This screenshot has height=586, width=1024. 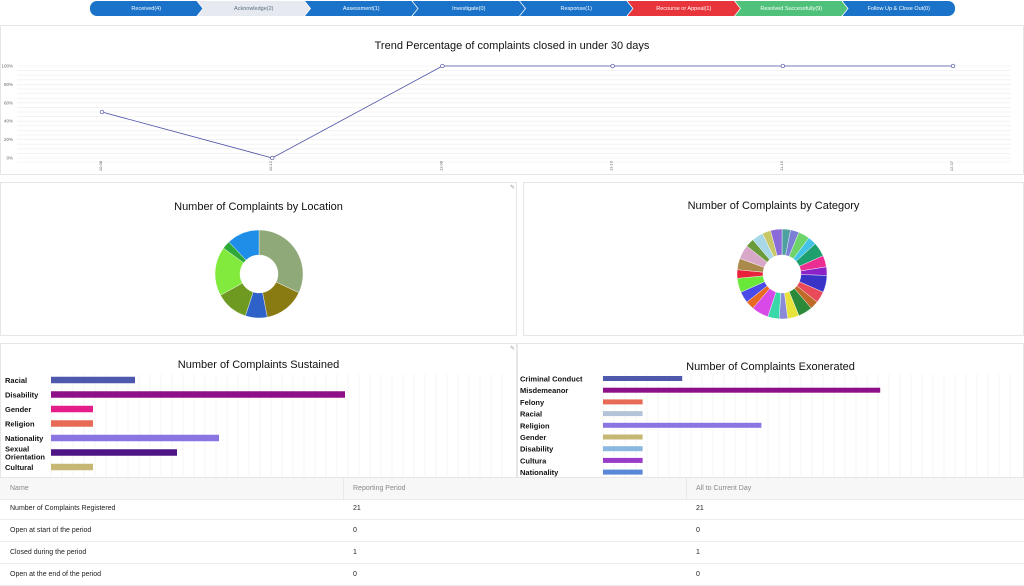 I want to click on row-all-to-date: 21, so click(x=700, y=508).